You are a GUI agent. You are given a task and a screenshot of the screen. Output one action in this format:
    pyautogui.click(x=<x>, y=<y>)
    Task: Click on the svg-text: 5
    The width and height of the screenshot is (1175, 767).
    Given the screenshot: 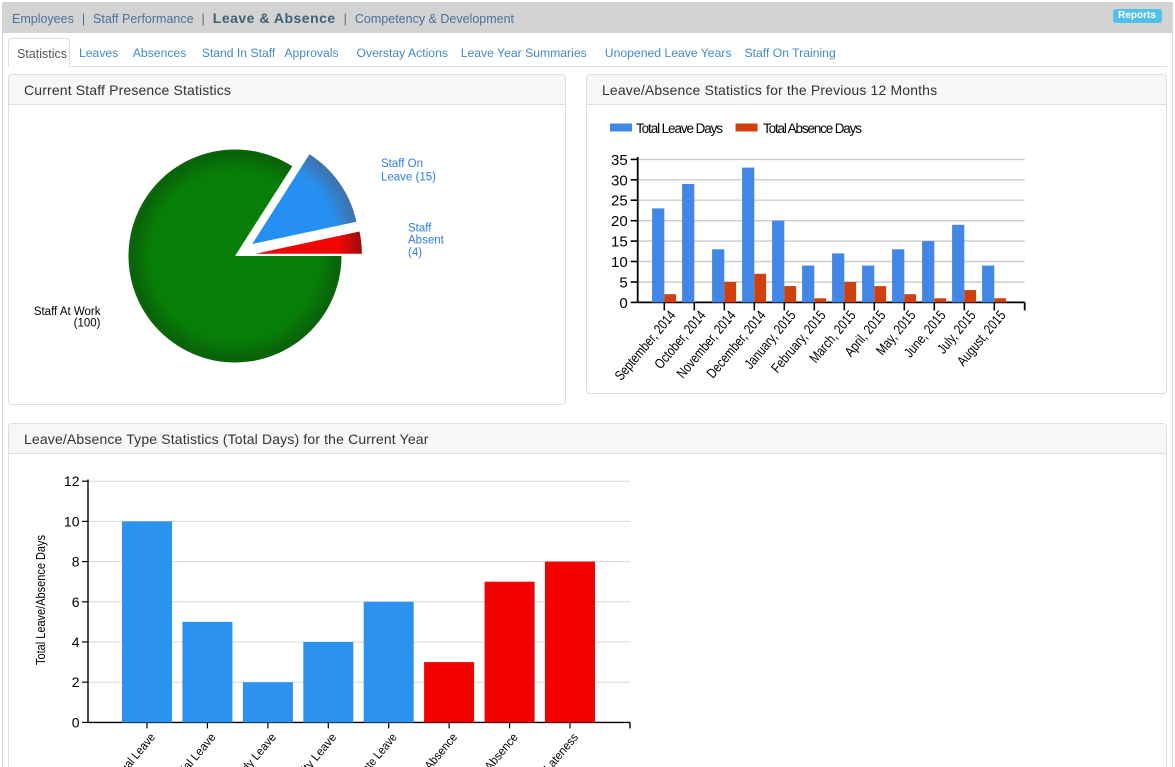 What is the action you would take?
    pyautogui.click(x=623, y=283)
    